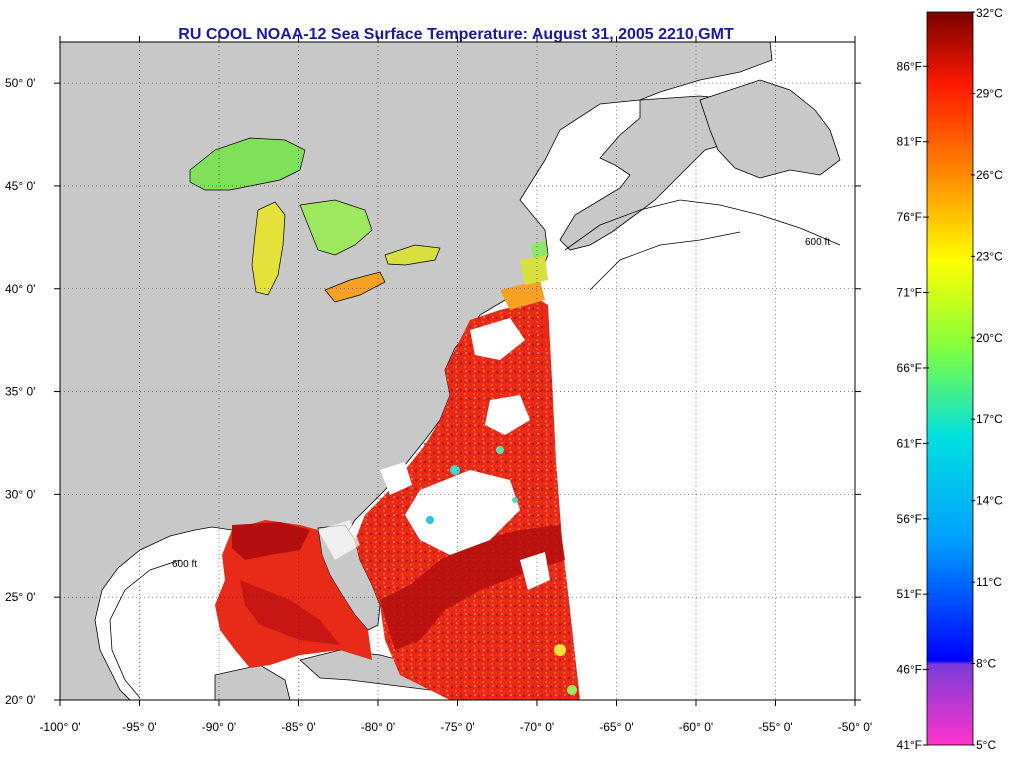 This screenshot has width=1016, height=761. Describe the element at coordinates (298, 727) in the screenshot. I see `lon-tick-label: -85° 0'` at that location.